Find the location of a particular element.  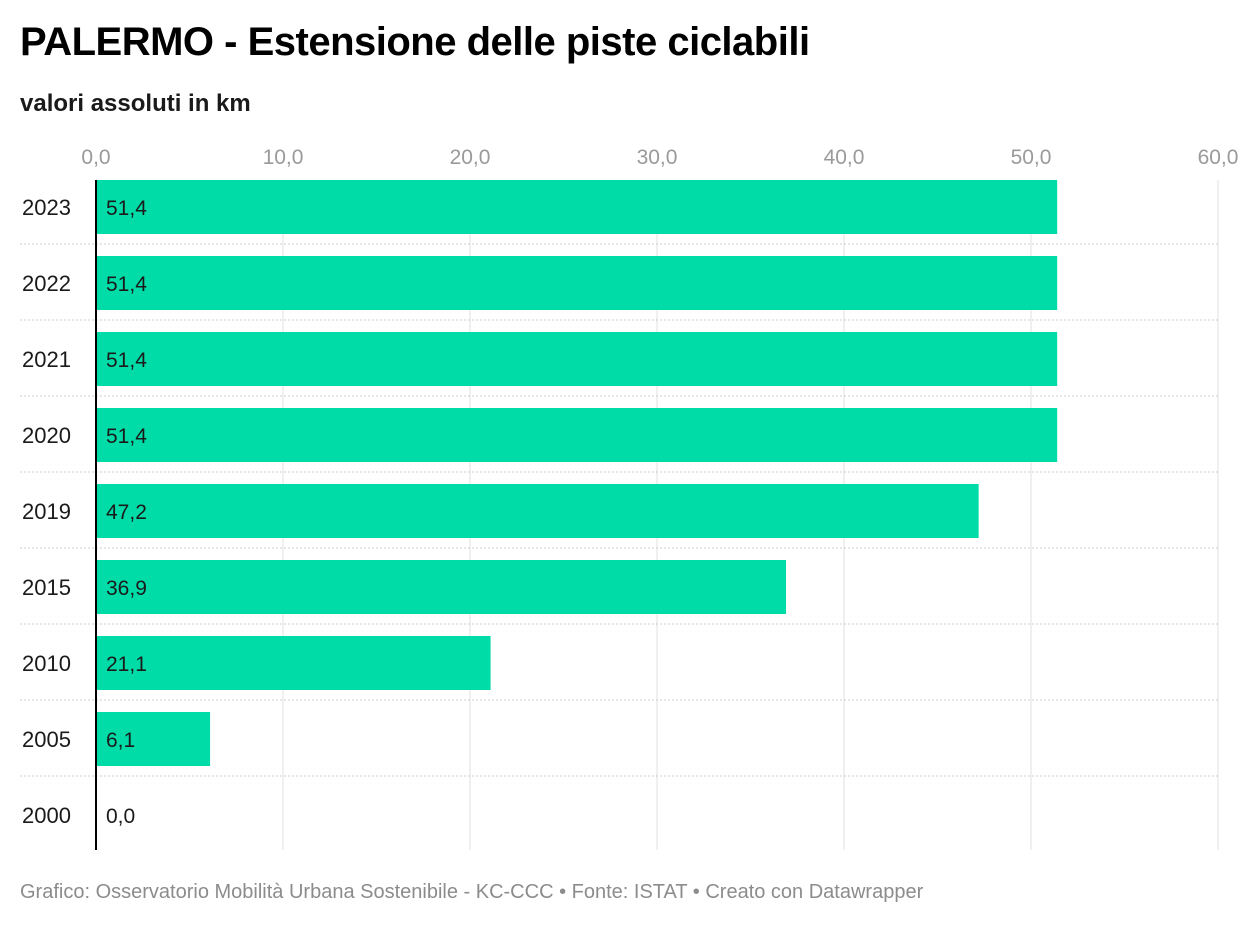

value-label: 36,9 is located at coordinates (126, 588).